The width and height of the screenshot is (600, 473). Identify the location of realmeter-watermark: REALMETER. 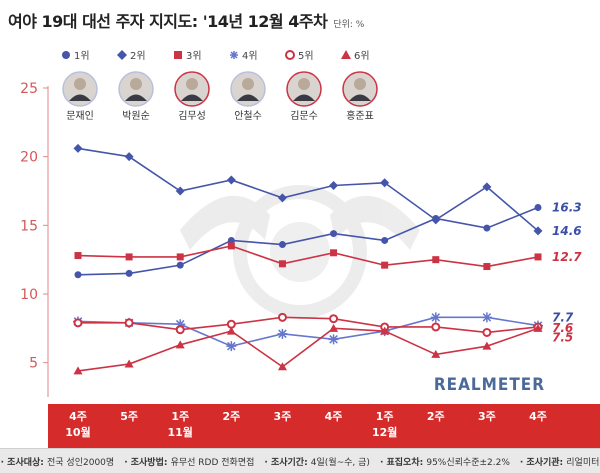
(489, 385).